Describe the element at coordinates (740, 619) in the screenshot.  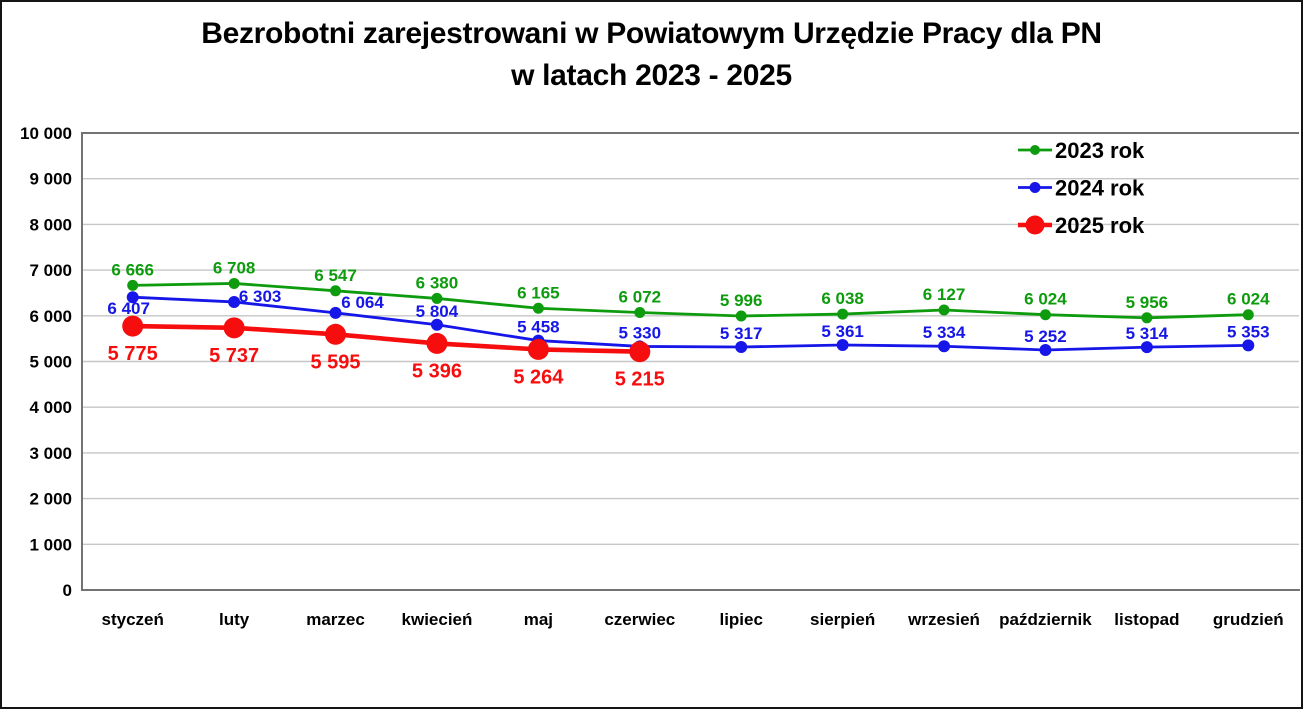
I see `x-tick-label: lipiec` at that location.